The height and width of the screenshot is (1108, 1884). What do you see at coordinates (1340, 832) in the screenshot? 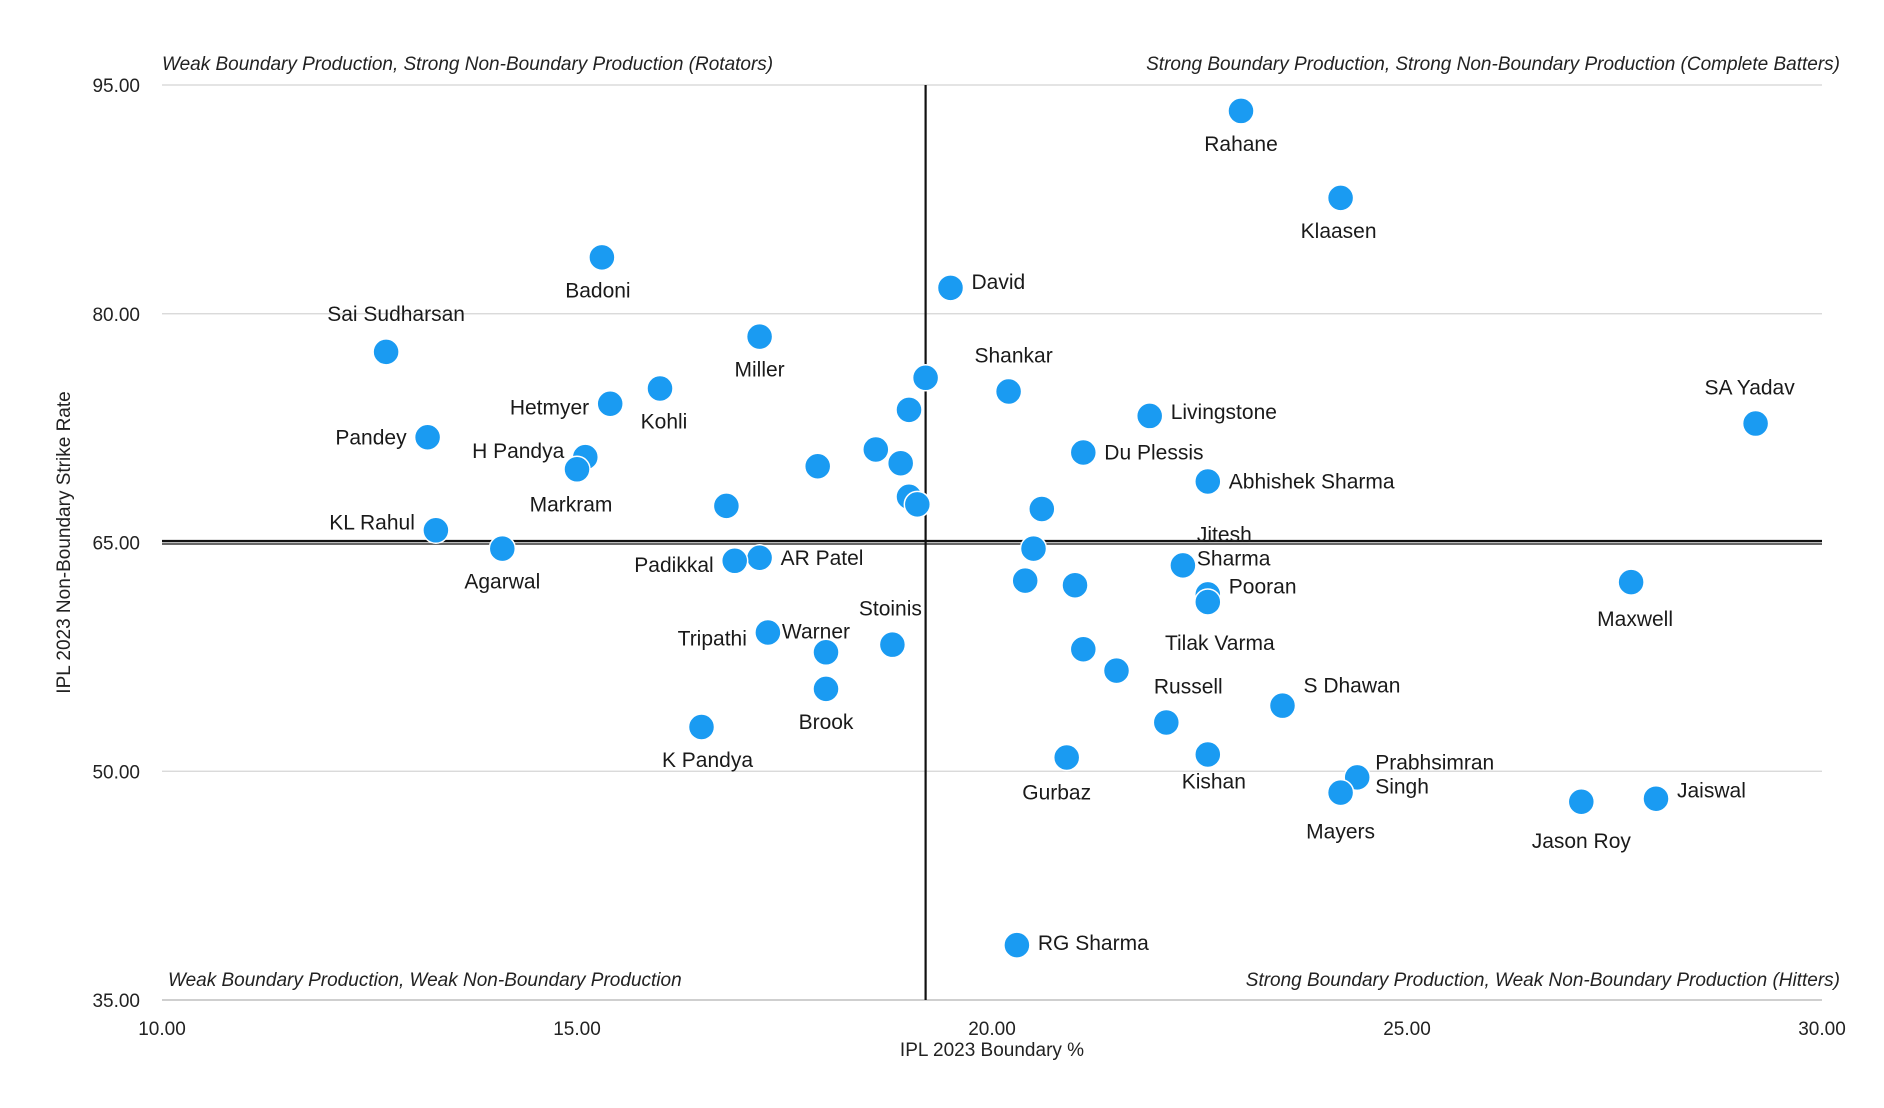
I see `point-label: Mayers` at bounding box center [1340, 832].